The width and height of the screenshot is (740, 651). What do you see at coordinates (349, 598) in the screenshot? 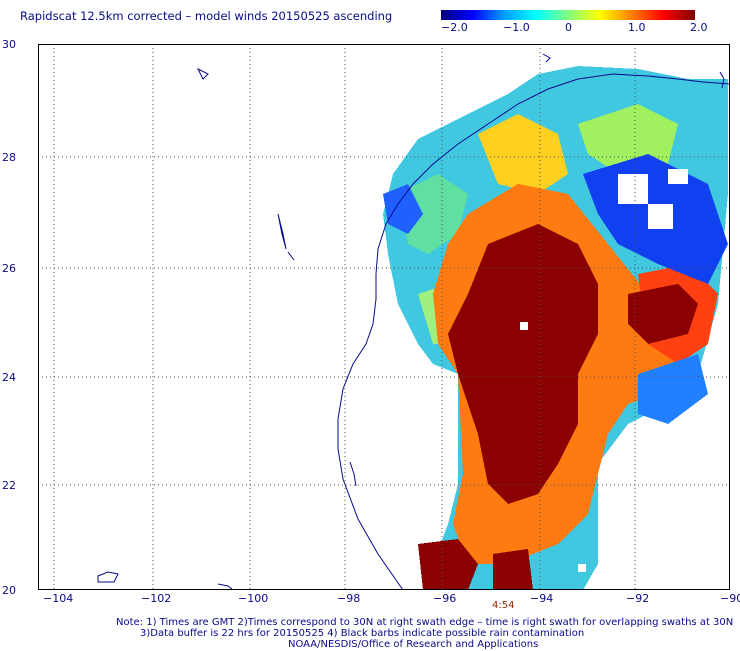
I see `lon-label: −98` at bounding box center [349, 598].